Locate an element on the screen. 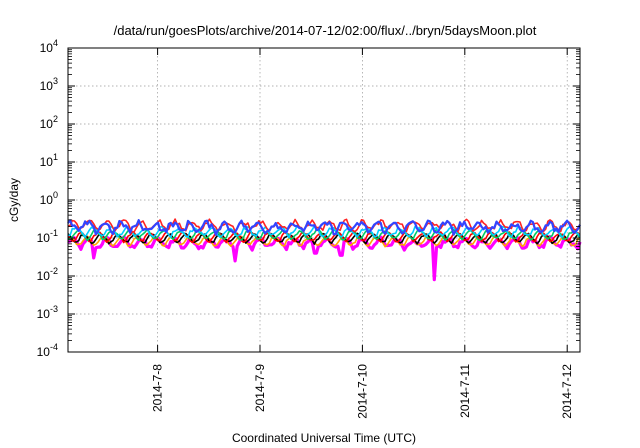 The height and width of the screenshot is (448, 640). y-tick-label: 10⁴ is located at coordinates (49, 46).